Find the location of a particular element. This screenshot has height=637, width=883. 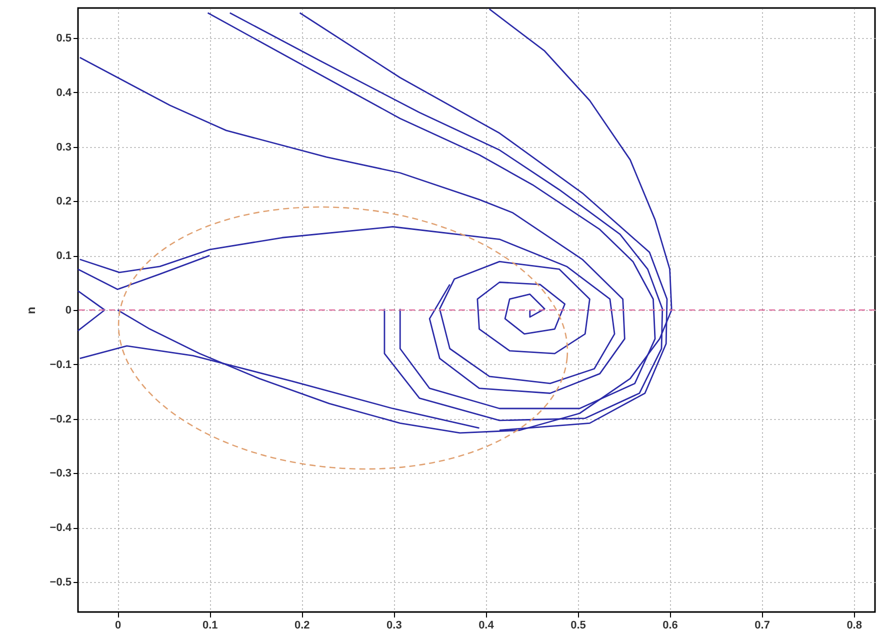

x-tick-label: 0.3 is located at coordinates (394, 626).